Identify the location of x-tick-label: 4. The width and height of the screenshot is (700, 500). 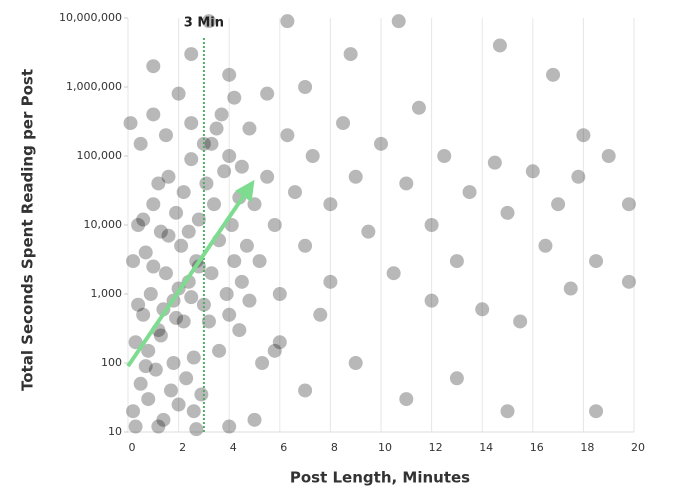
(233, 447).